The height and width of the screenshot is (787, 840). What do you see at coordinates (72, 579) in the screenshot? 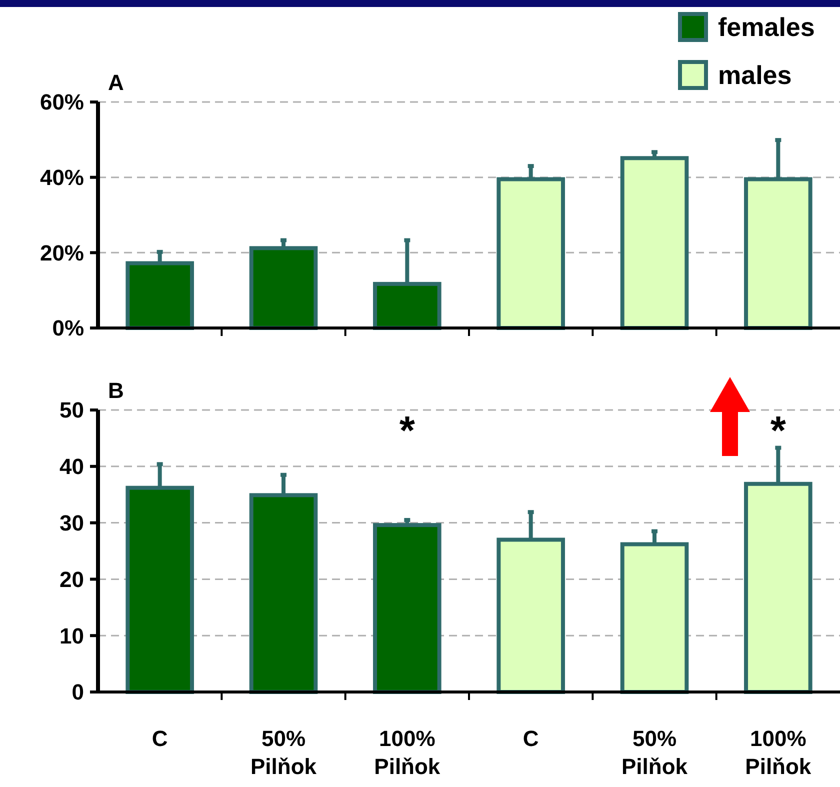
I see `y-tick-label: 20` at bounding box center [72, 579].